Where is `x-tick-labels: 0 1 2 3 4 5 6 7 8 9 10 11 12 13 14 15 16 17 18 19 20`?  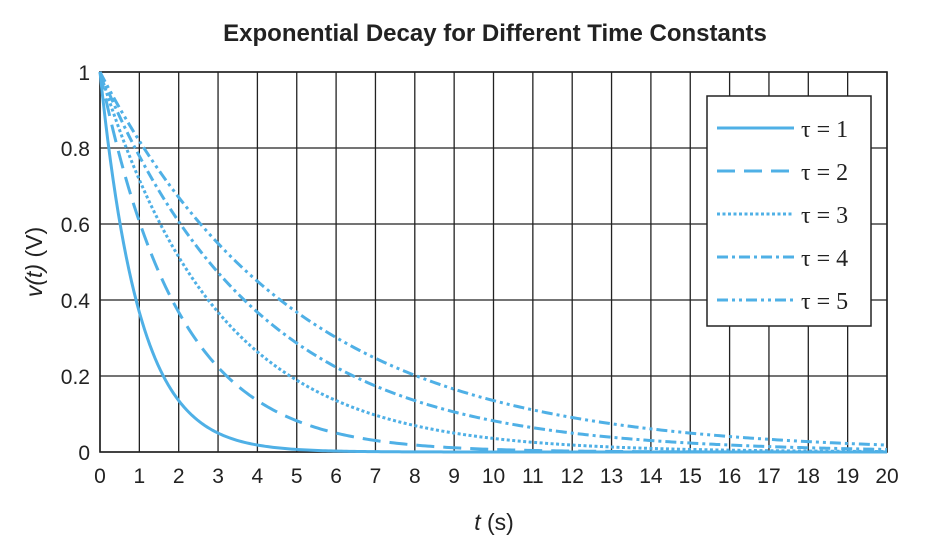
x-tick-labels: 0 1 2 3 4 5 6 7 8 9 10 11 12 13 14 15 16 17 18 19 20 is located at coordinates (496, 476).